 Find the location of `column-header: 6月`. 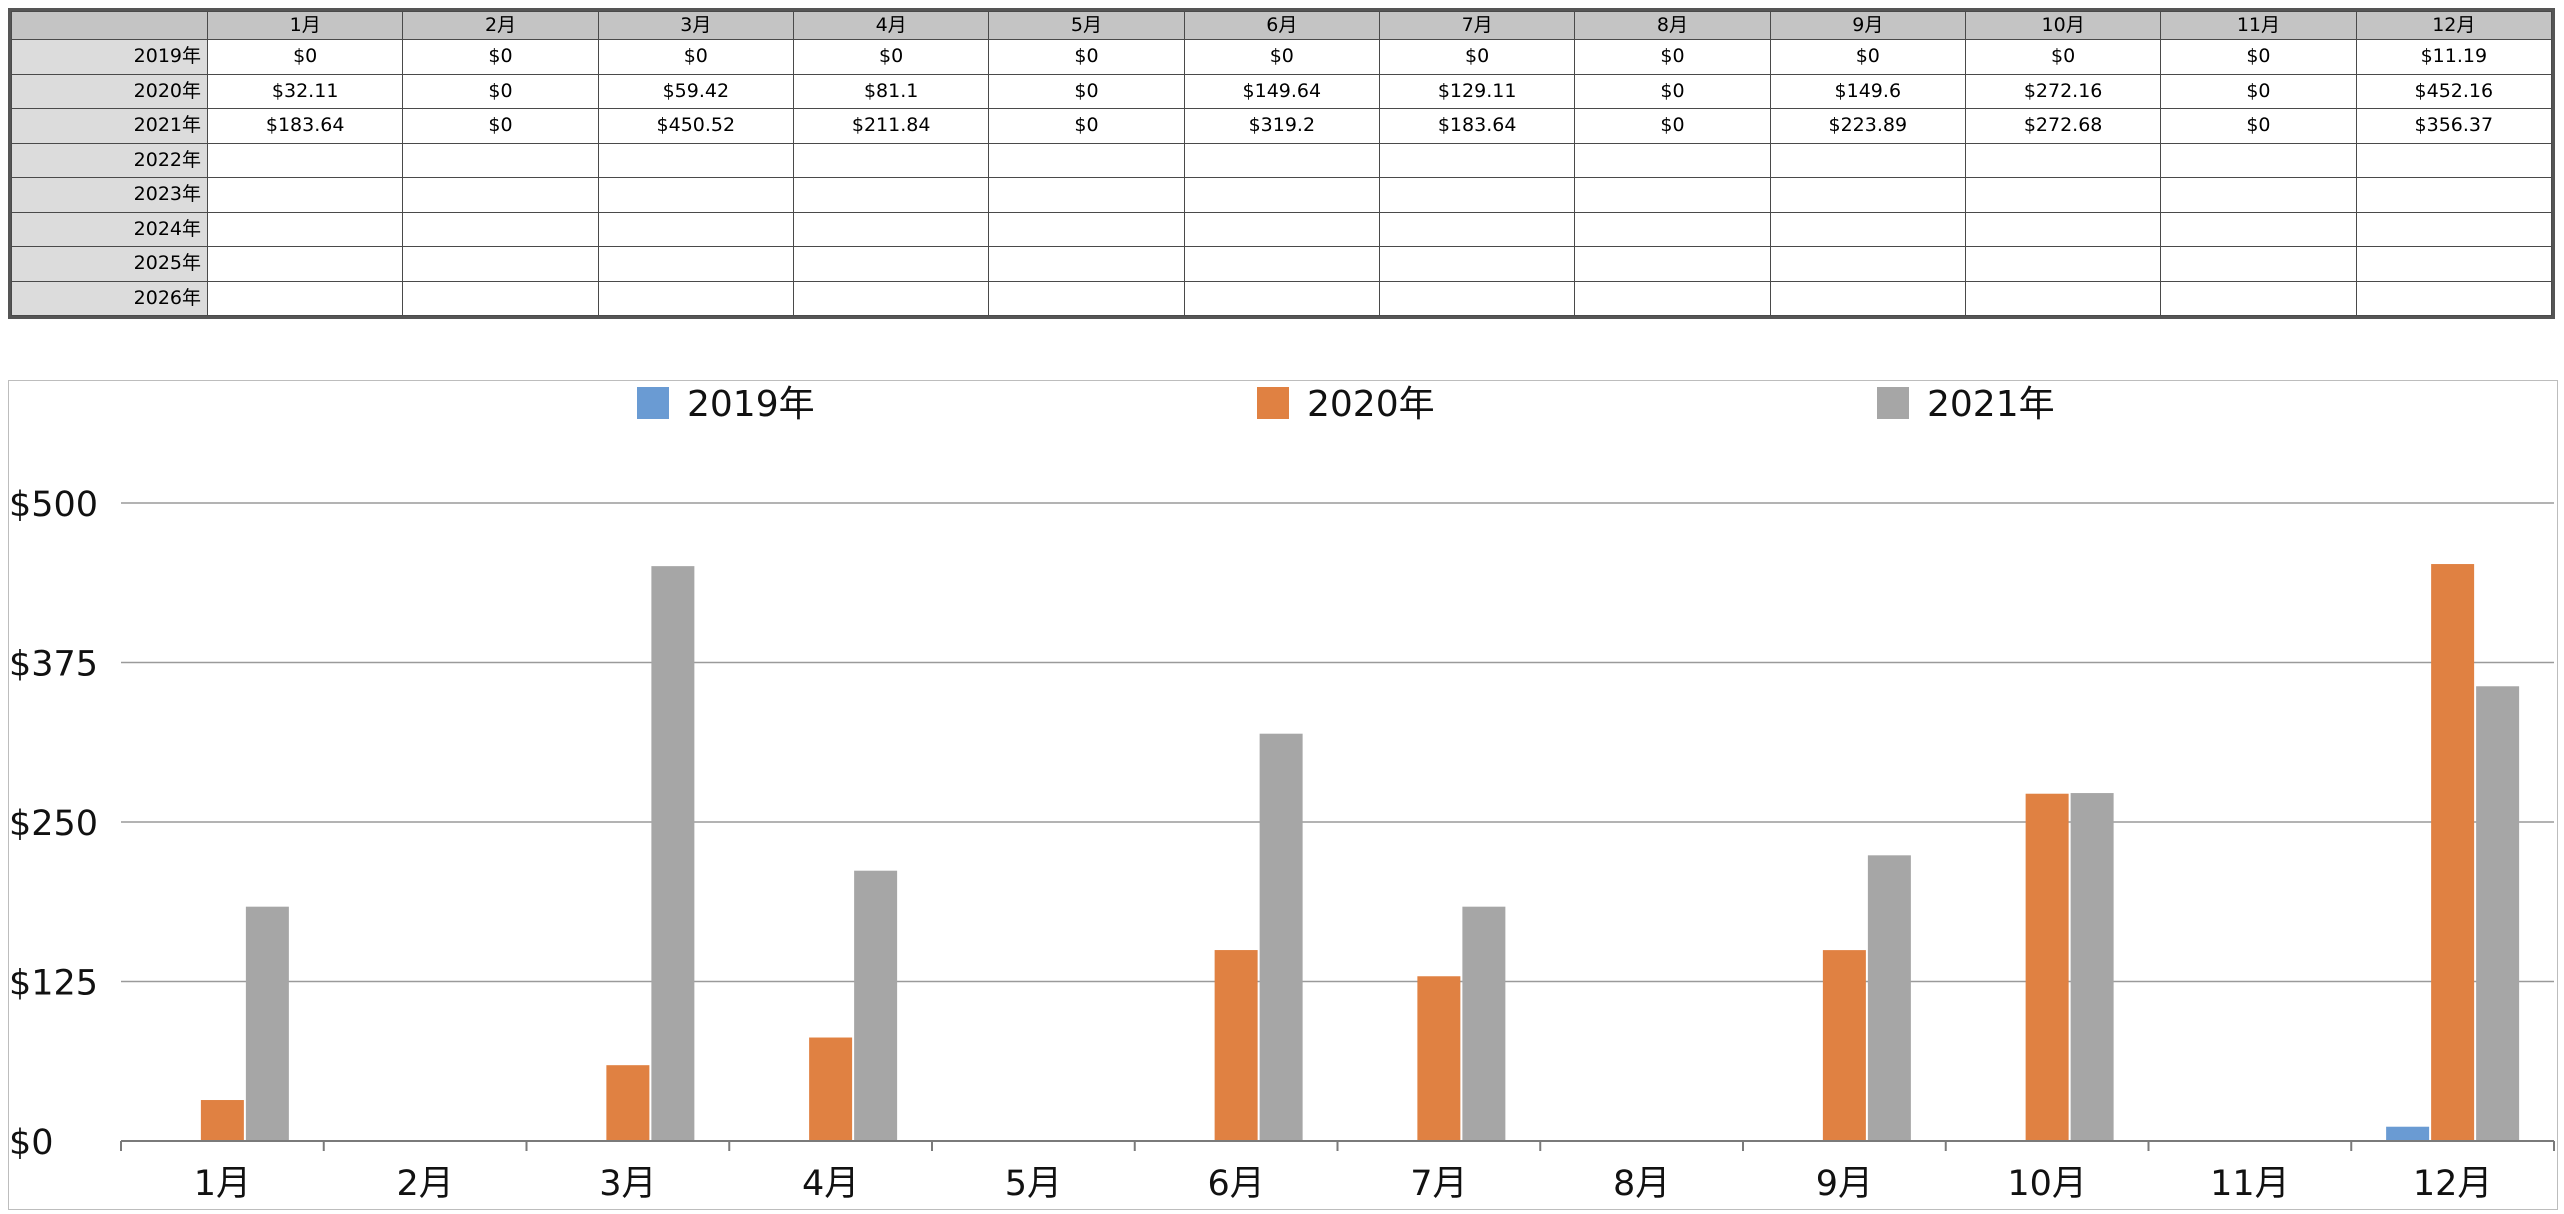

column-header: 6月 is located at coordinates (1281, 25).